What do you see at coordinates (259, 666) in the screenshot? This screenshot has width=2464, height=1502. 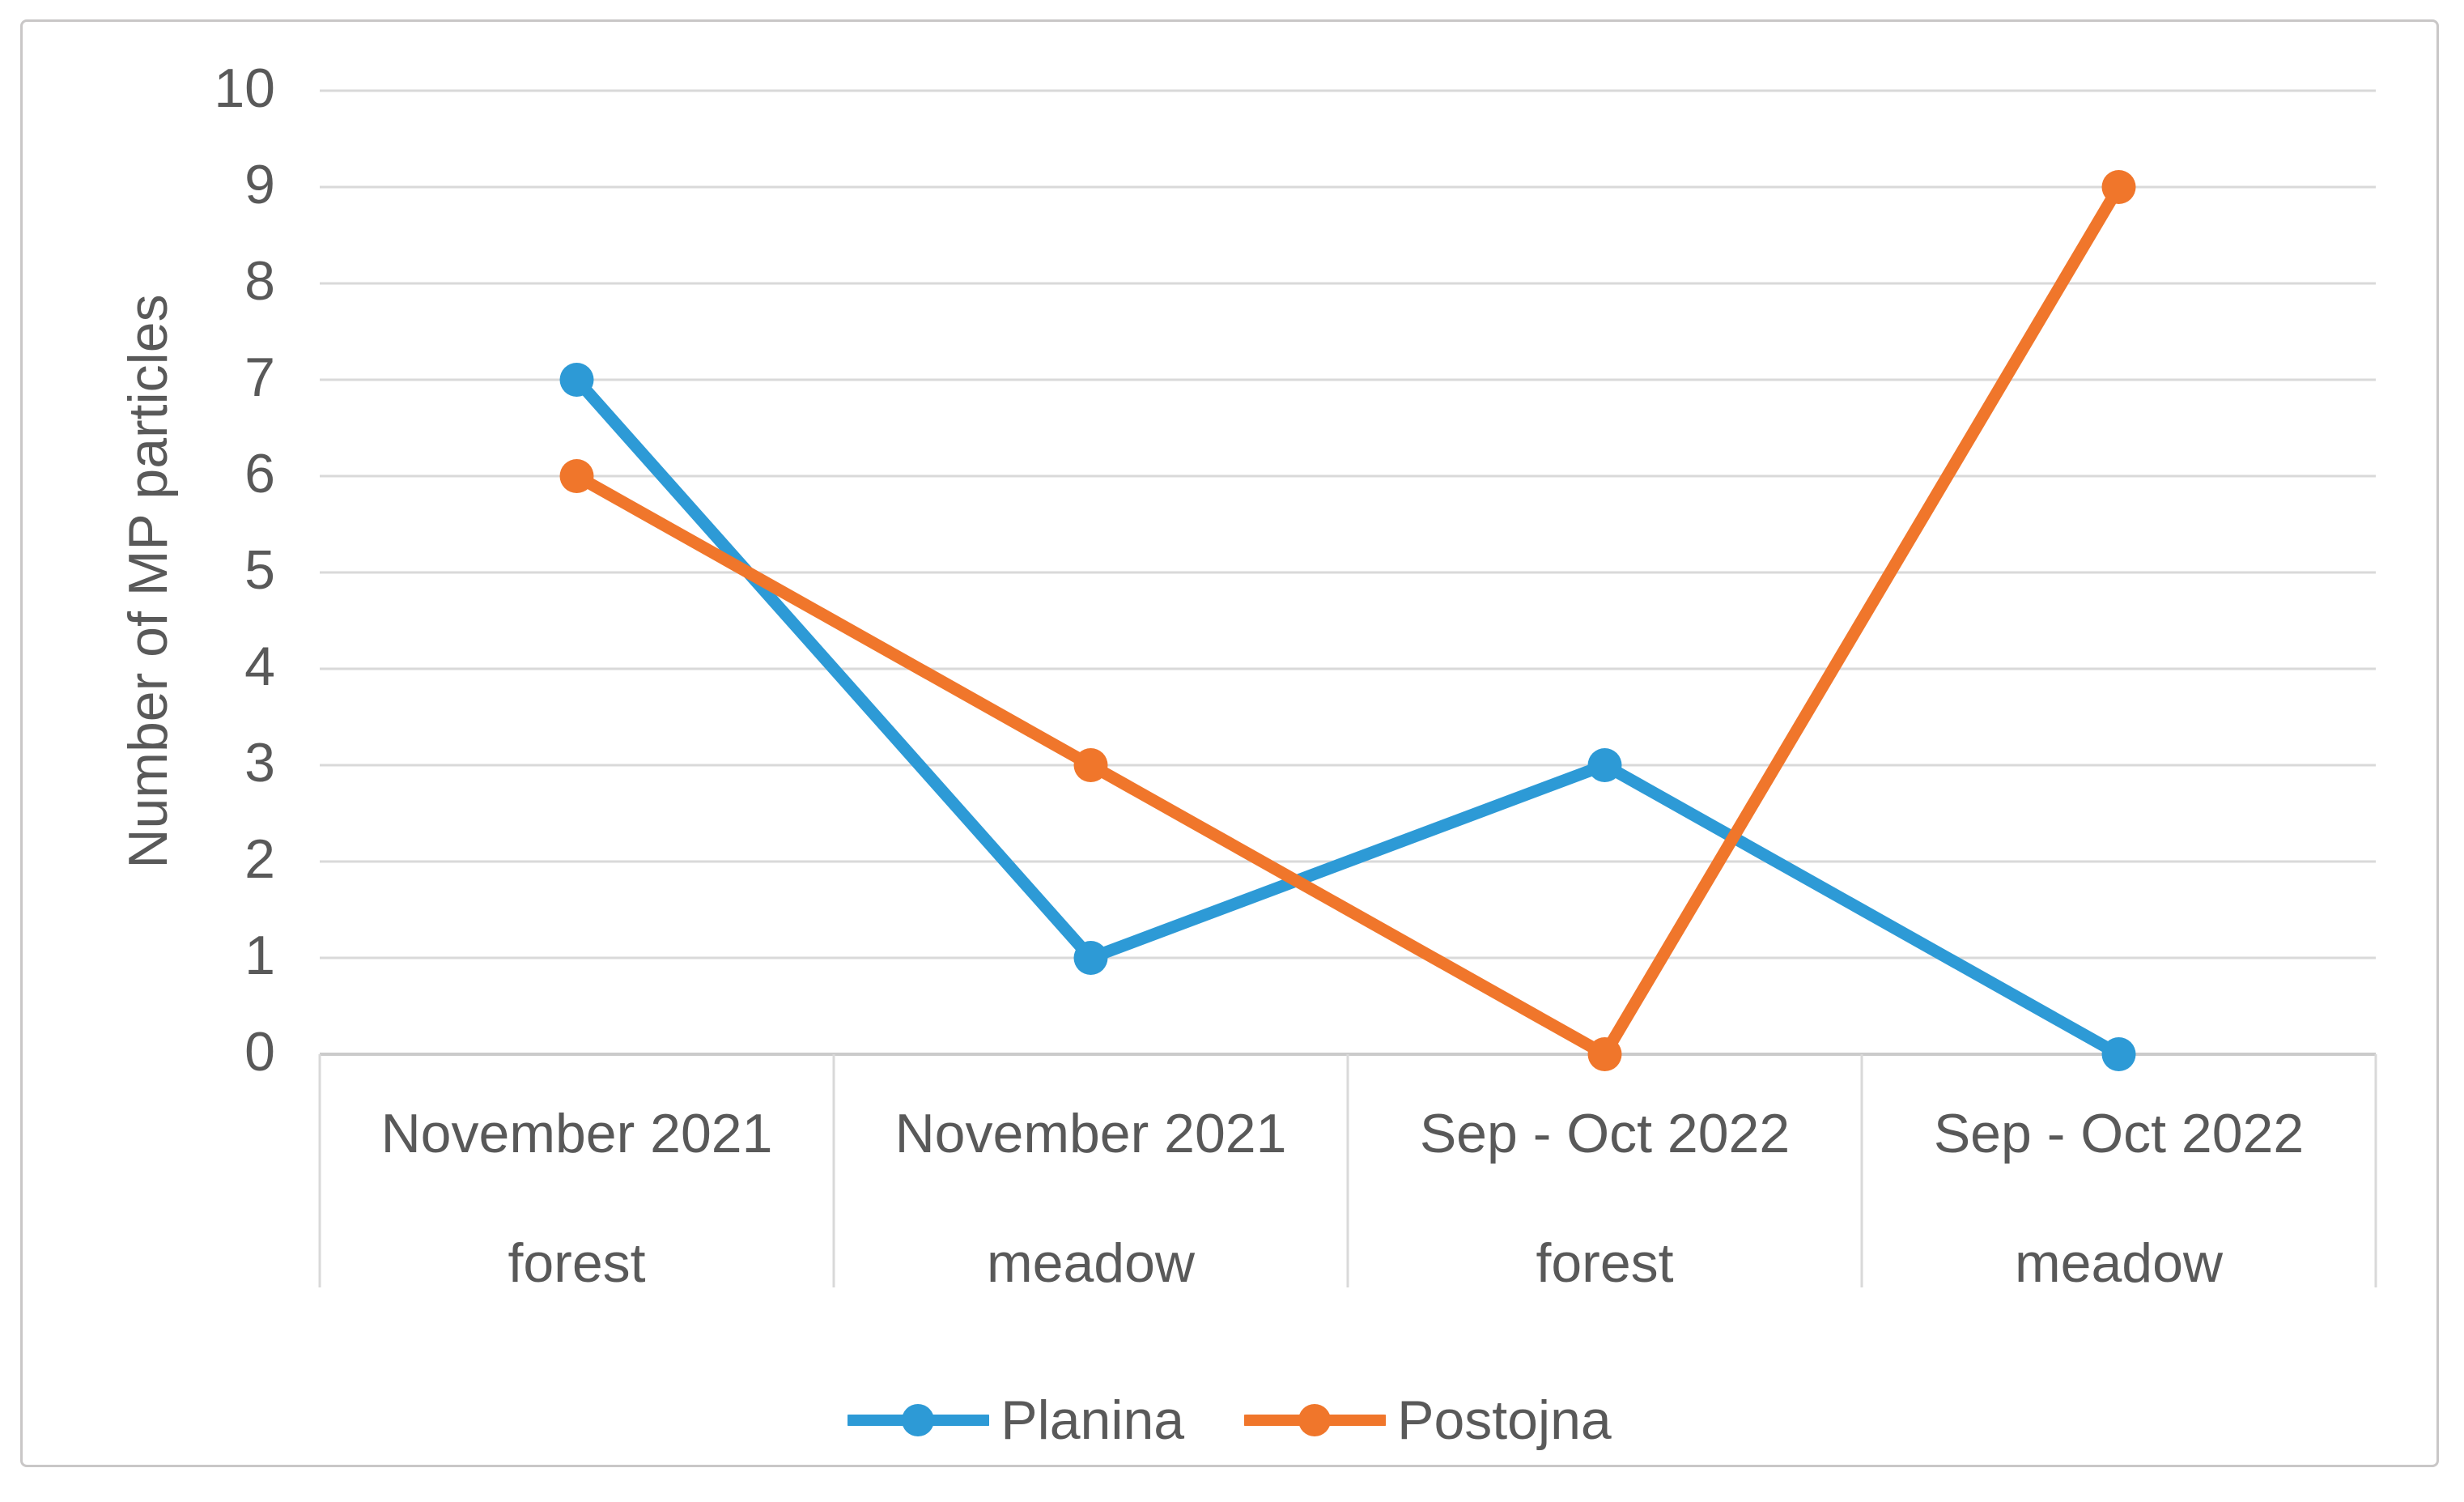 I see `y-tick-label: 4` at bounding box center [259, 666].